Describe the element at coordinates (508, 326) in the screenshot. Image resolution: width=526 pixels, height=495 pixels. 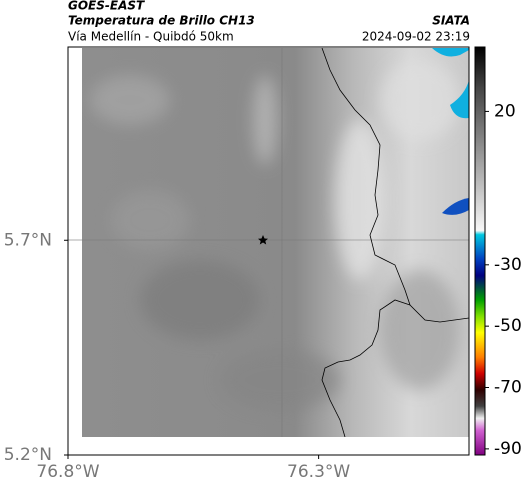
I see `colorbar-tick-label: -50` at that location.